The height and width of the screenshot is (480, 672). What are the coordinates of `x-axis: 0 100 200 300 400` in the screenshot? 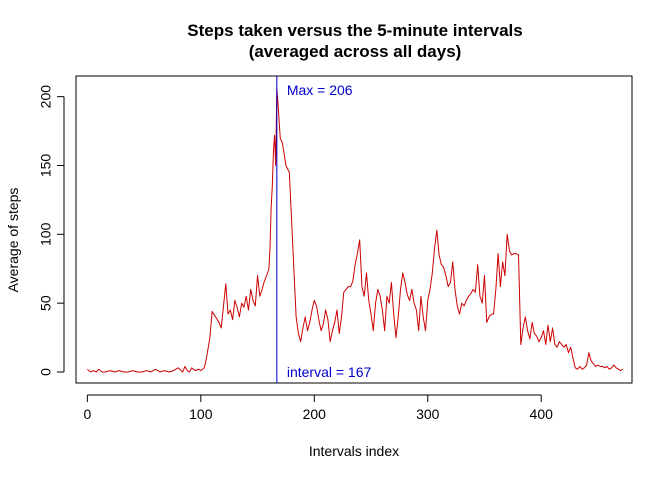 It's located at (318, 408).